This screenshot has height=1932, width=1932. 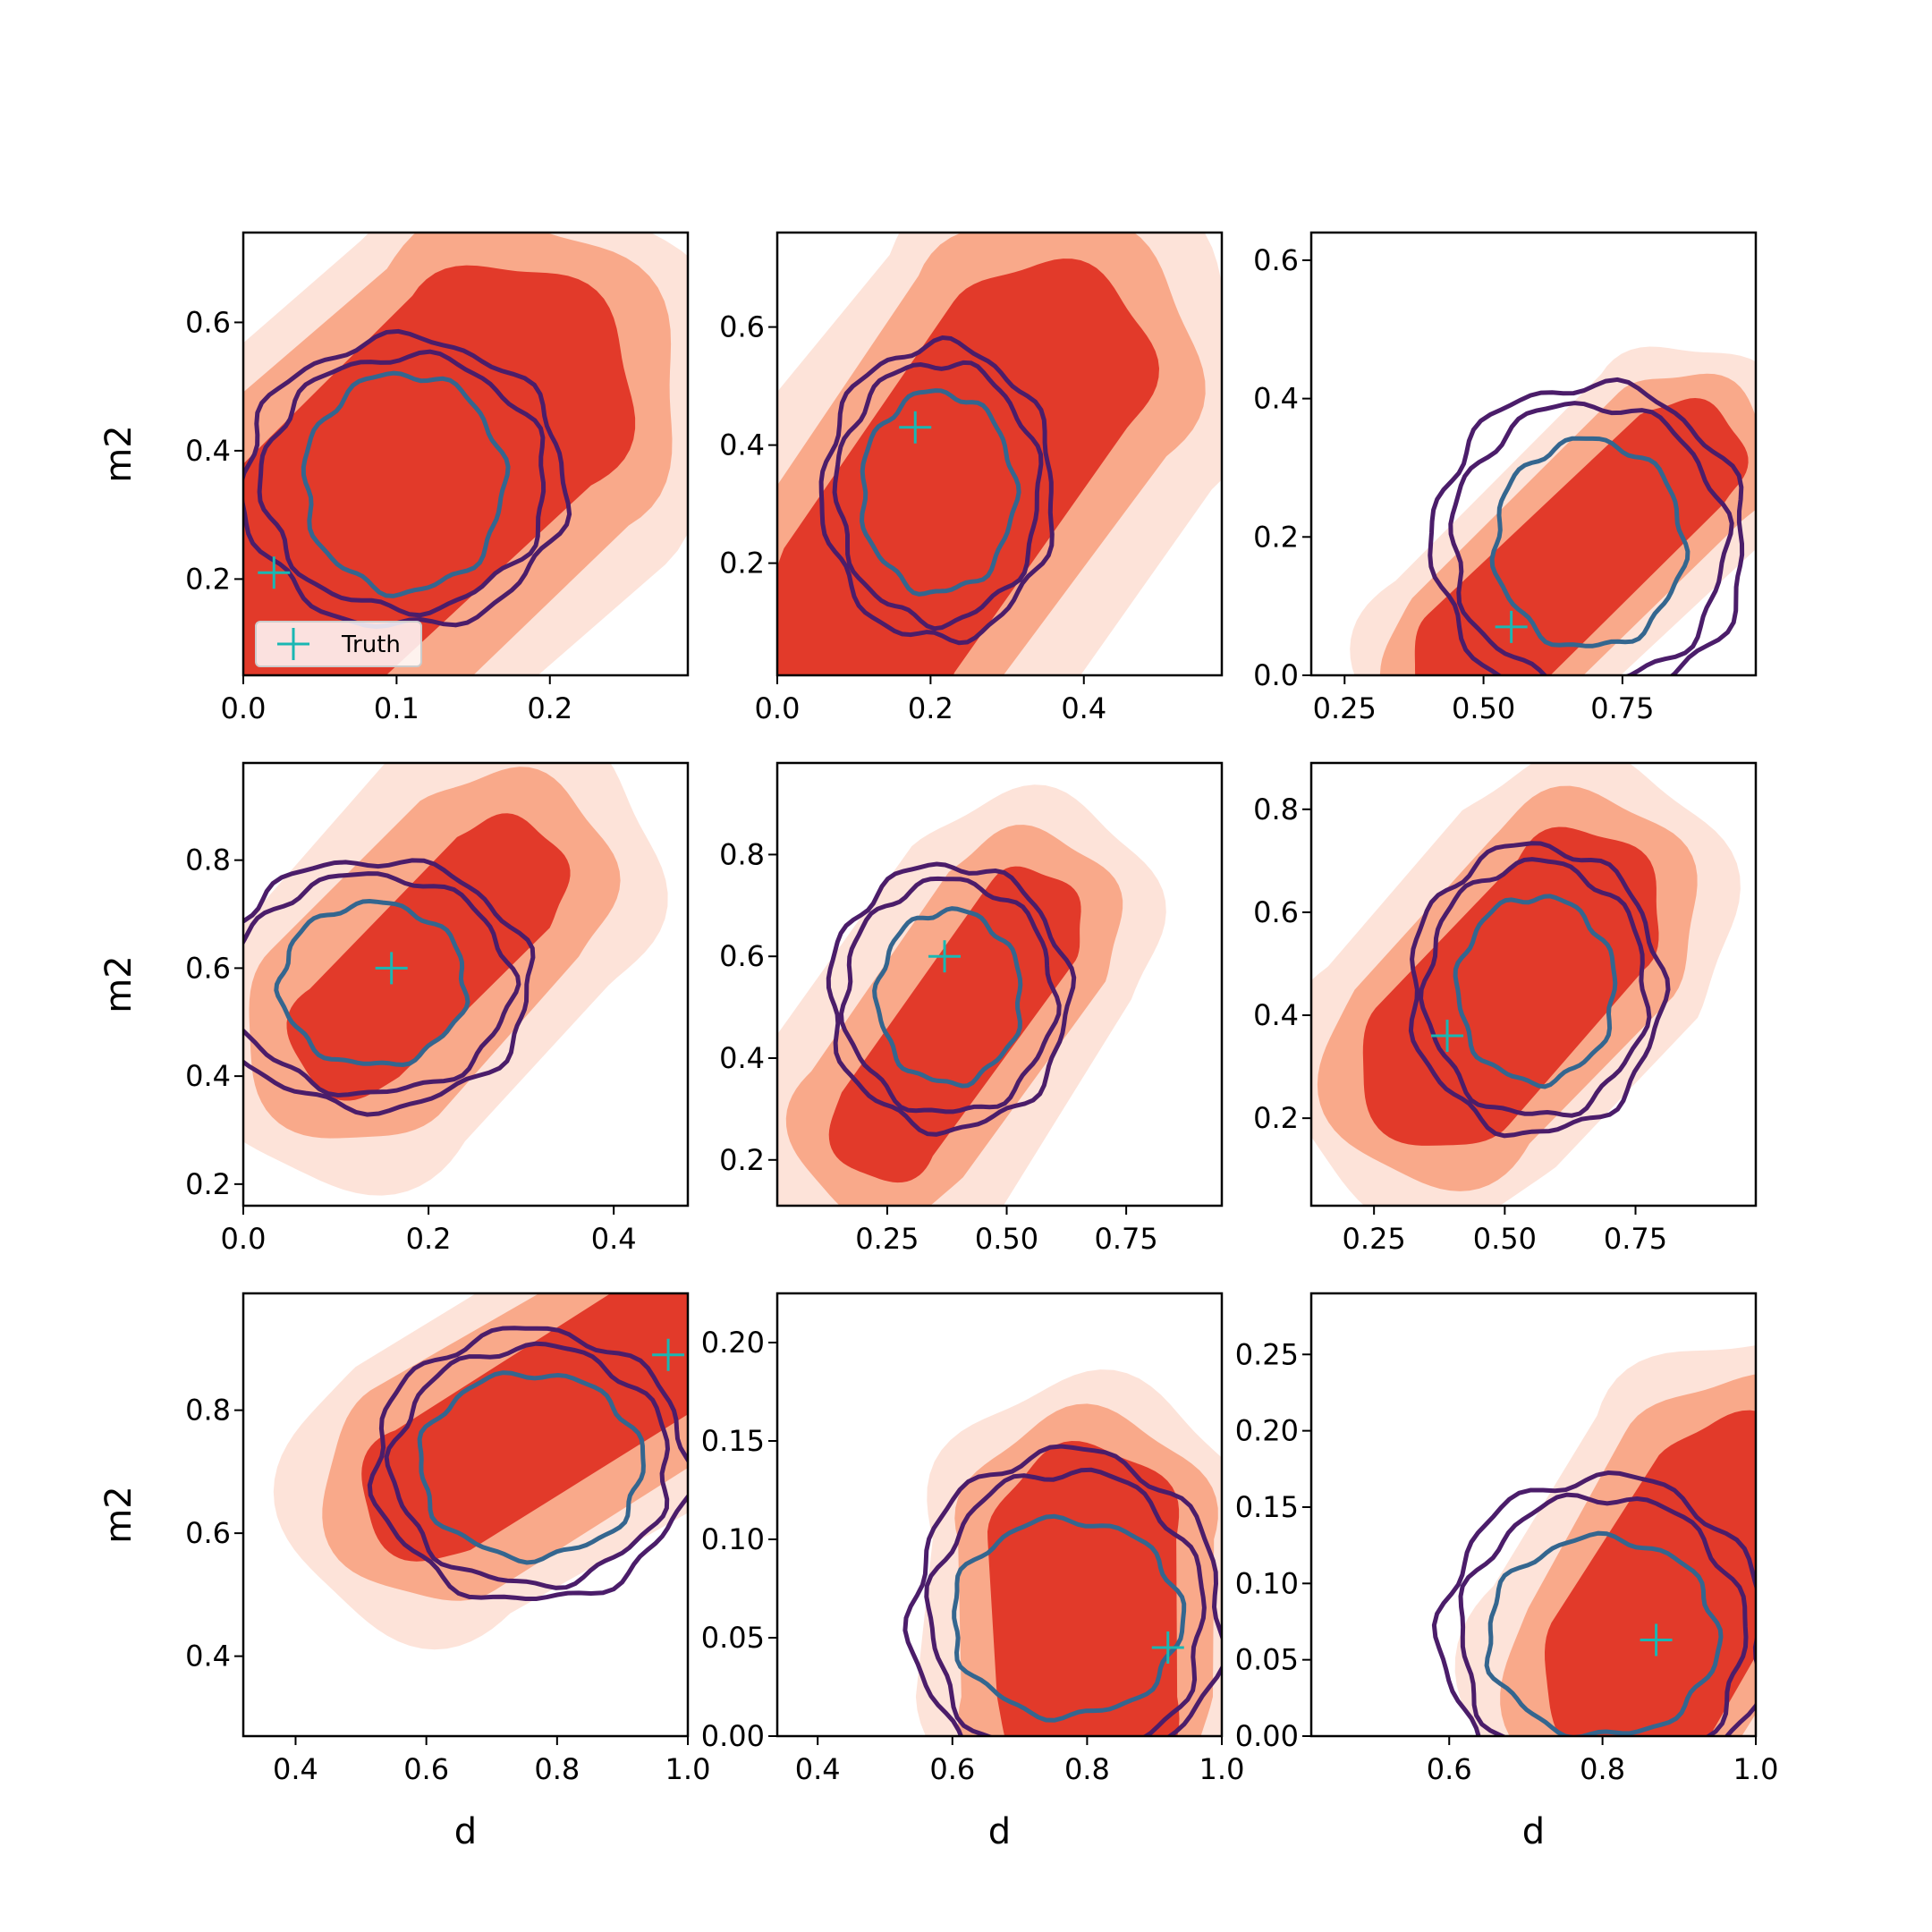 I want to click on panel-2-0: 0.4 0.6 0.8 1.0 0.4 0.6 0.8 d m2, so click(x=404, y=1572).